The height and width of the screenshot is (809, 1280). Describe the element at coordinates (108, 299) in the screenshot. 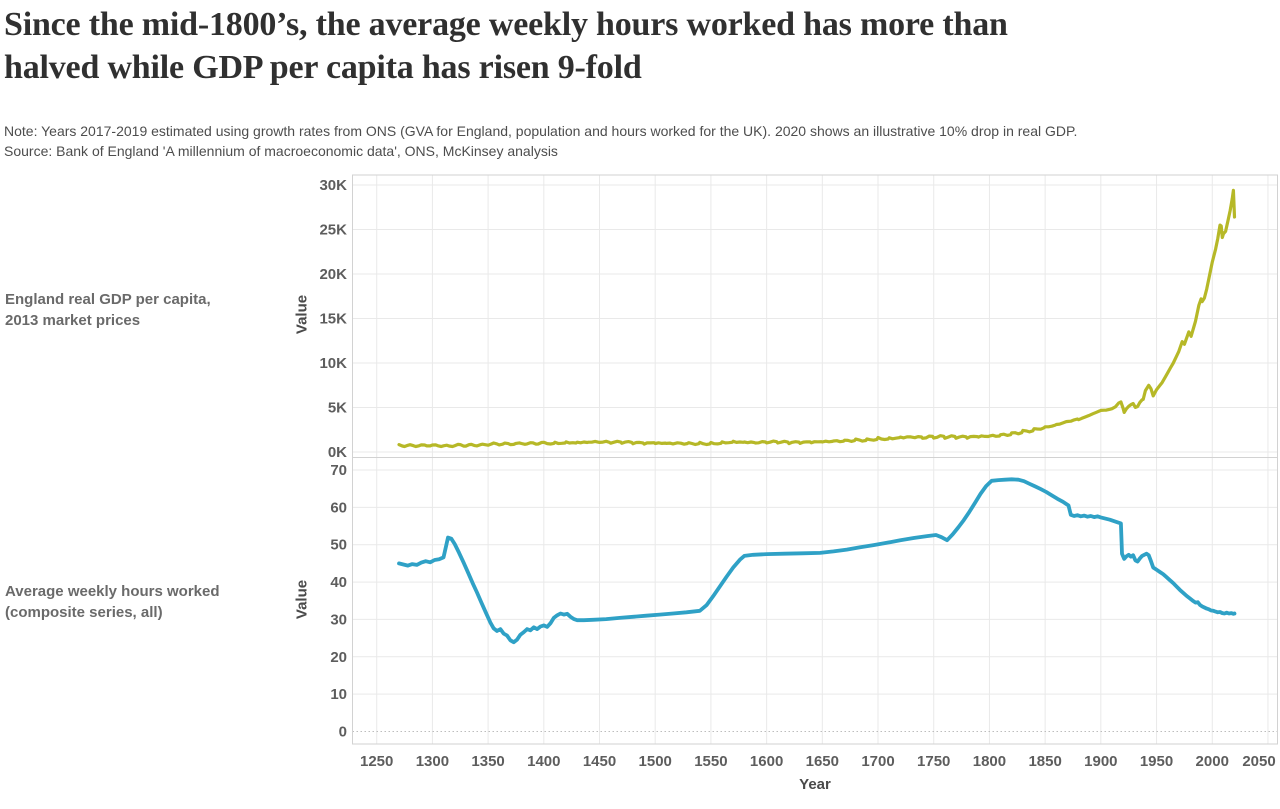

I see `row-label-gdp-line1: England real GDP per capita,` at that location.